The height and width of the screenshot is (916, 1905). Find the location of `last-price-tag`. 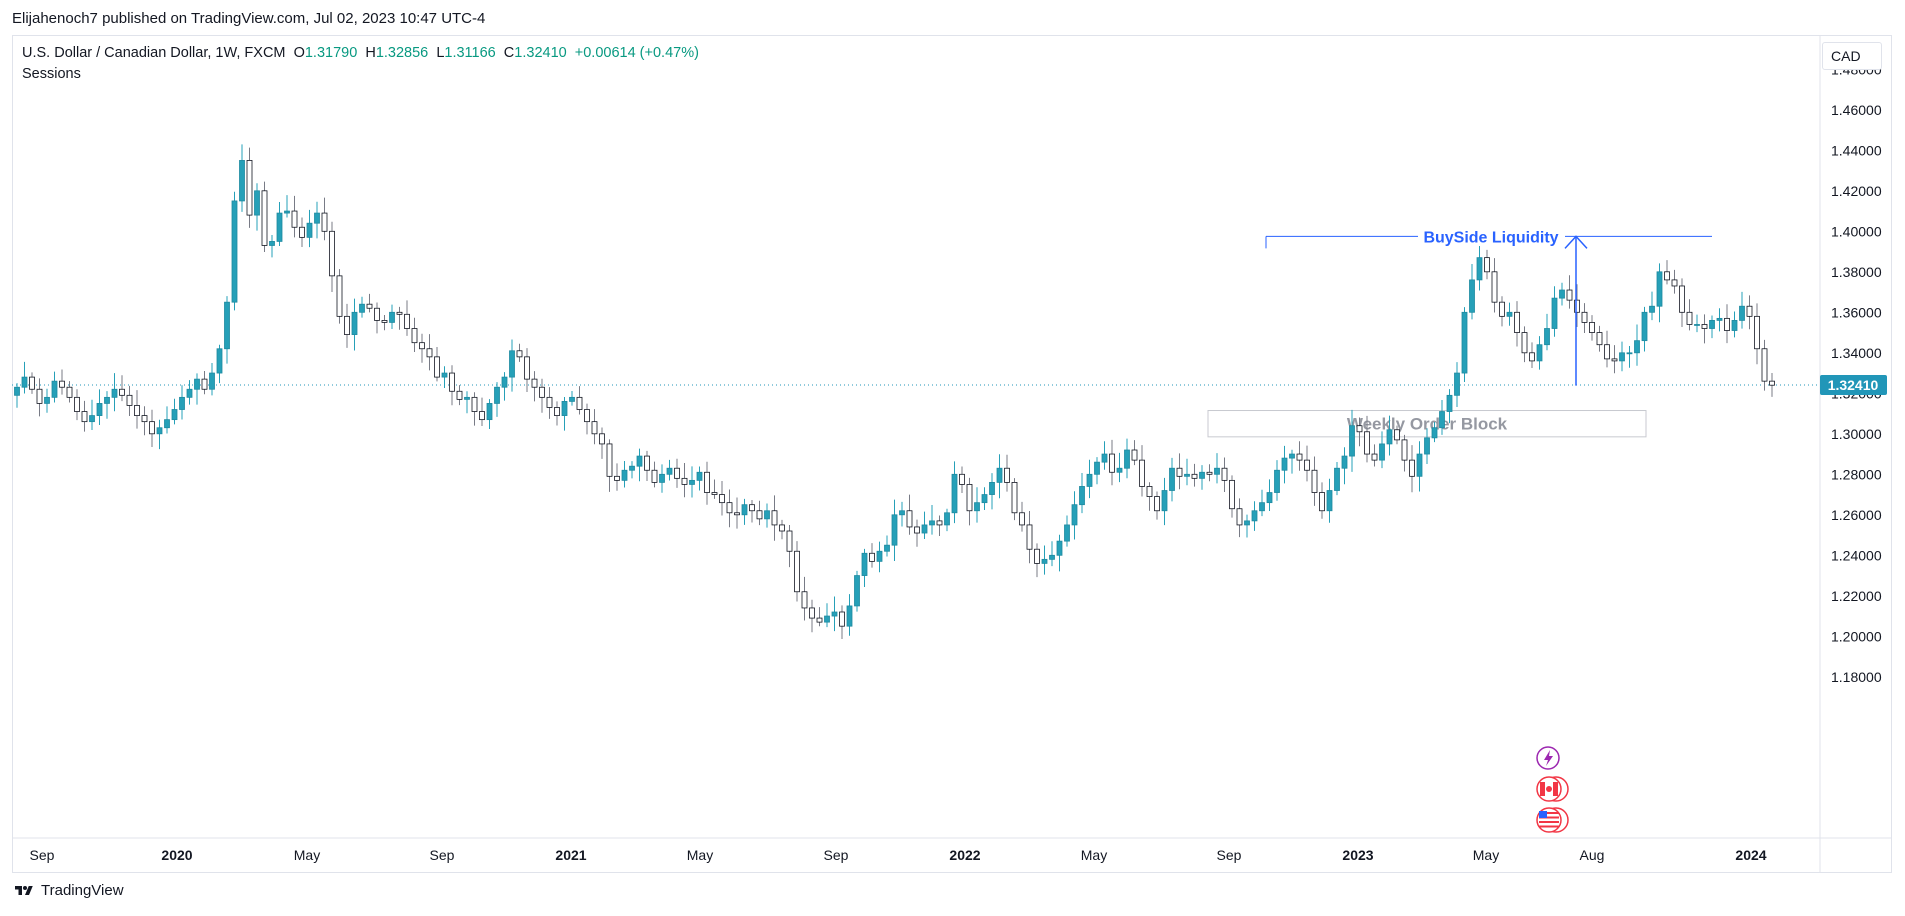

last-price-tag is located at coordinates (1853, 385).